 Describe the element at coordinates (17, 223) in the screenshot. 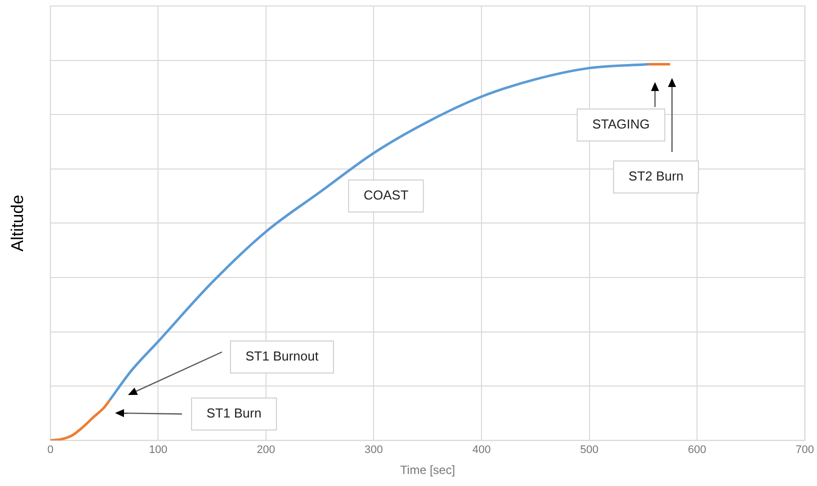

I see `y-axis-title: Altitude` at that location.